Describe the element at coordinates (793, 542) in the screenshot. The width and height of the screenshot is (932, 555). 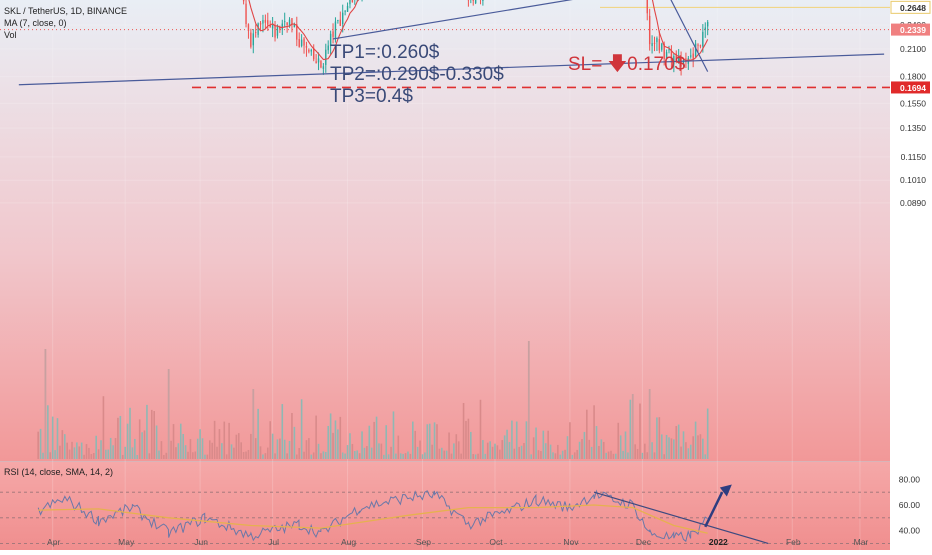
I see `time-tick-label: Feb` at that location.